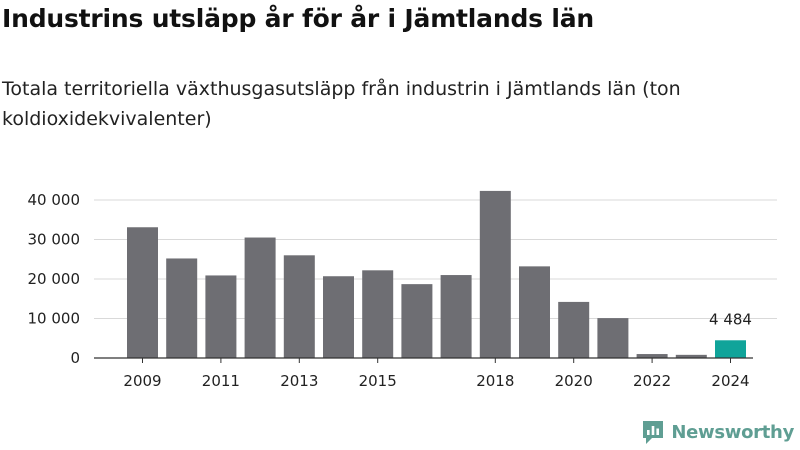 This screenshot has height=450, width=800. Describe the element at coordinates (378, 381) in the screenshot. I see `x-tick-label: 2015` at that location.